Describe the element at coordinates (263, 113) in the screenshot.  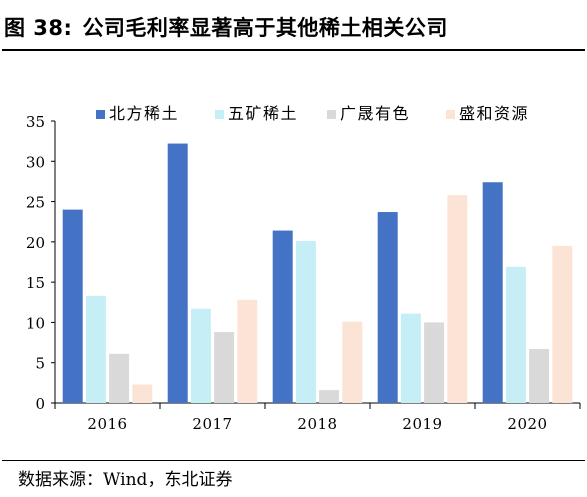
I see `legend-label-1: 五矿稀土` at that location.